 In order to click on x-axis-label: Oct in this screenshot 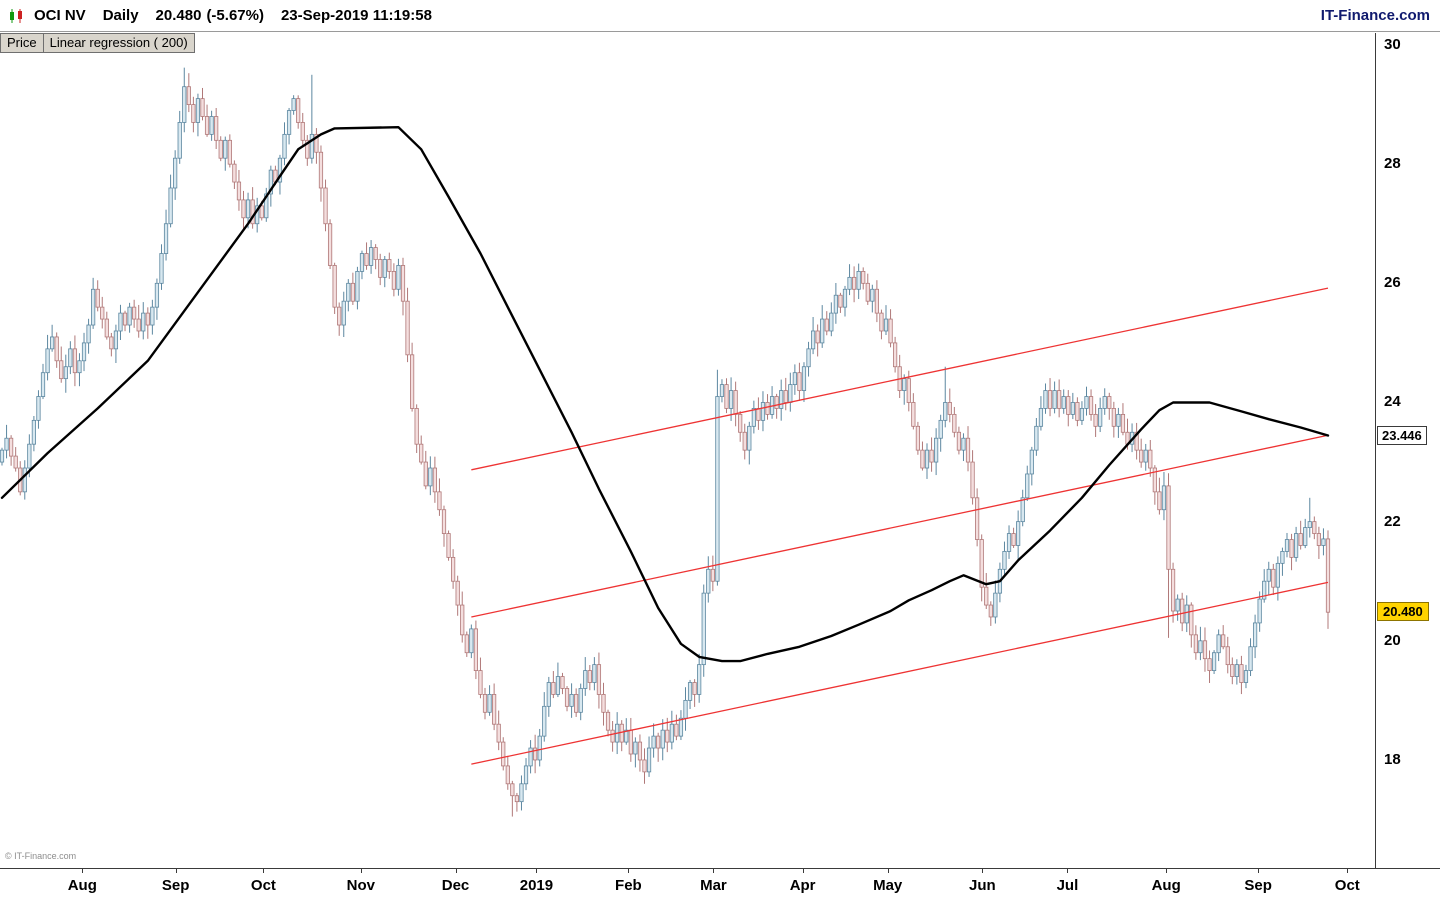, I will do `click(1347, 885)`.